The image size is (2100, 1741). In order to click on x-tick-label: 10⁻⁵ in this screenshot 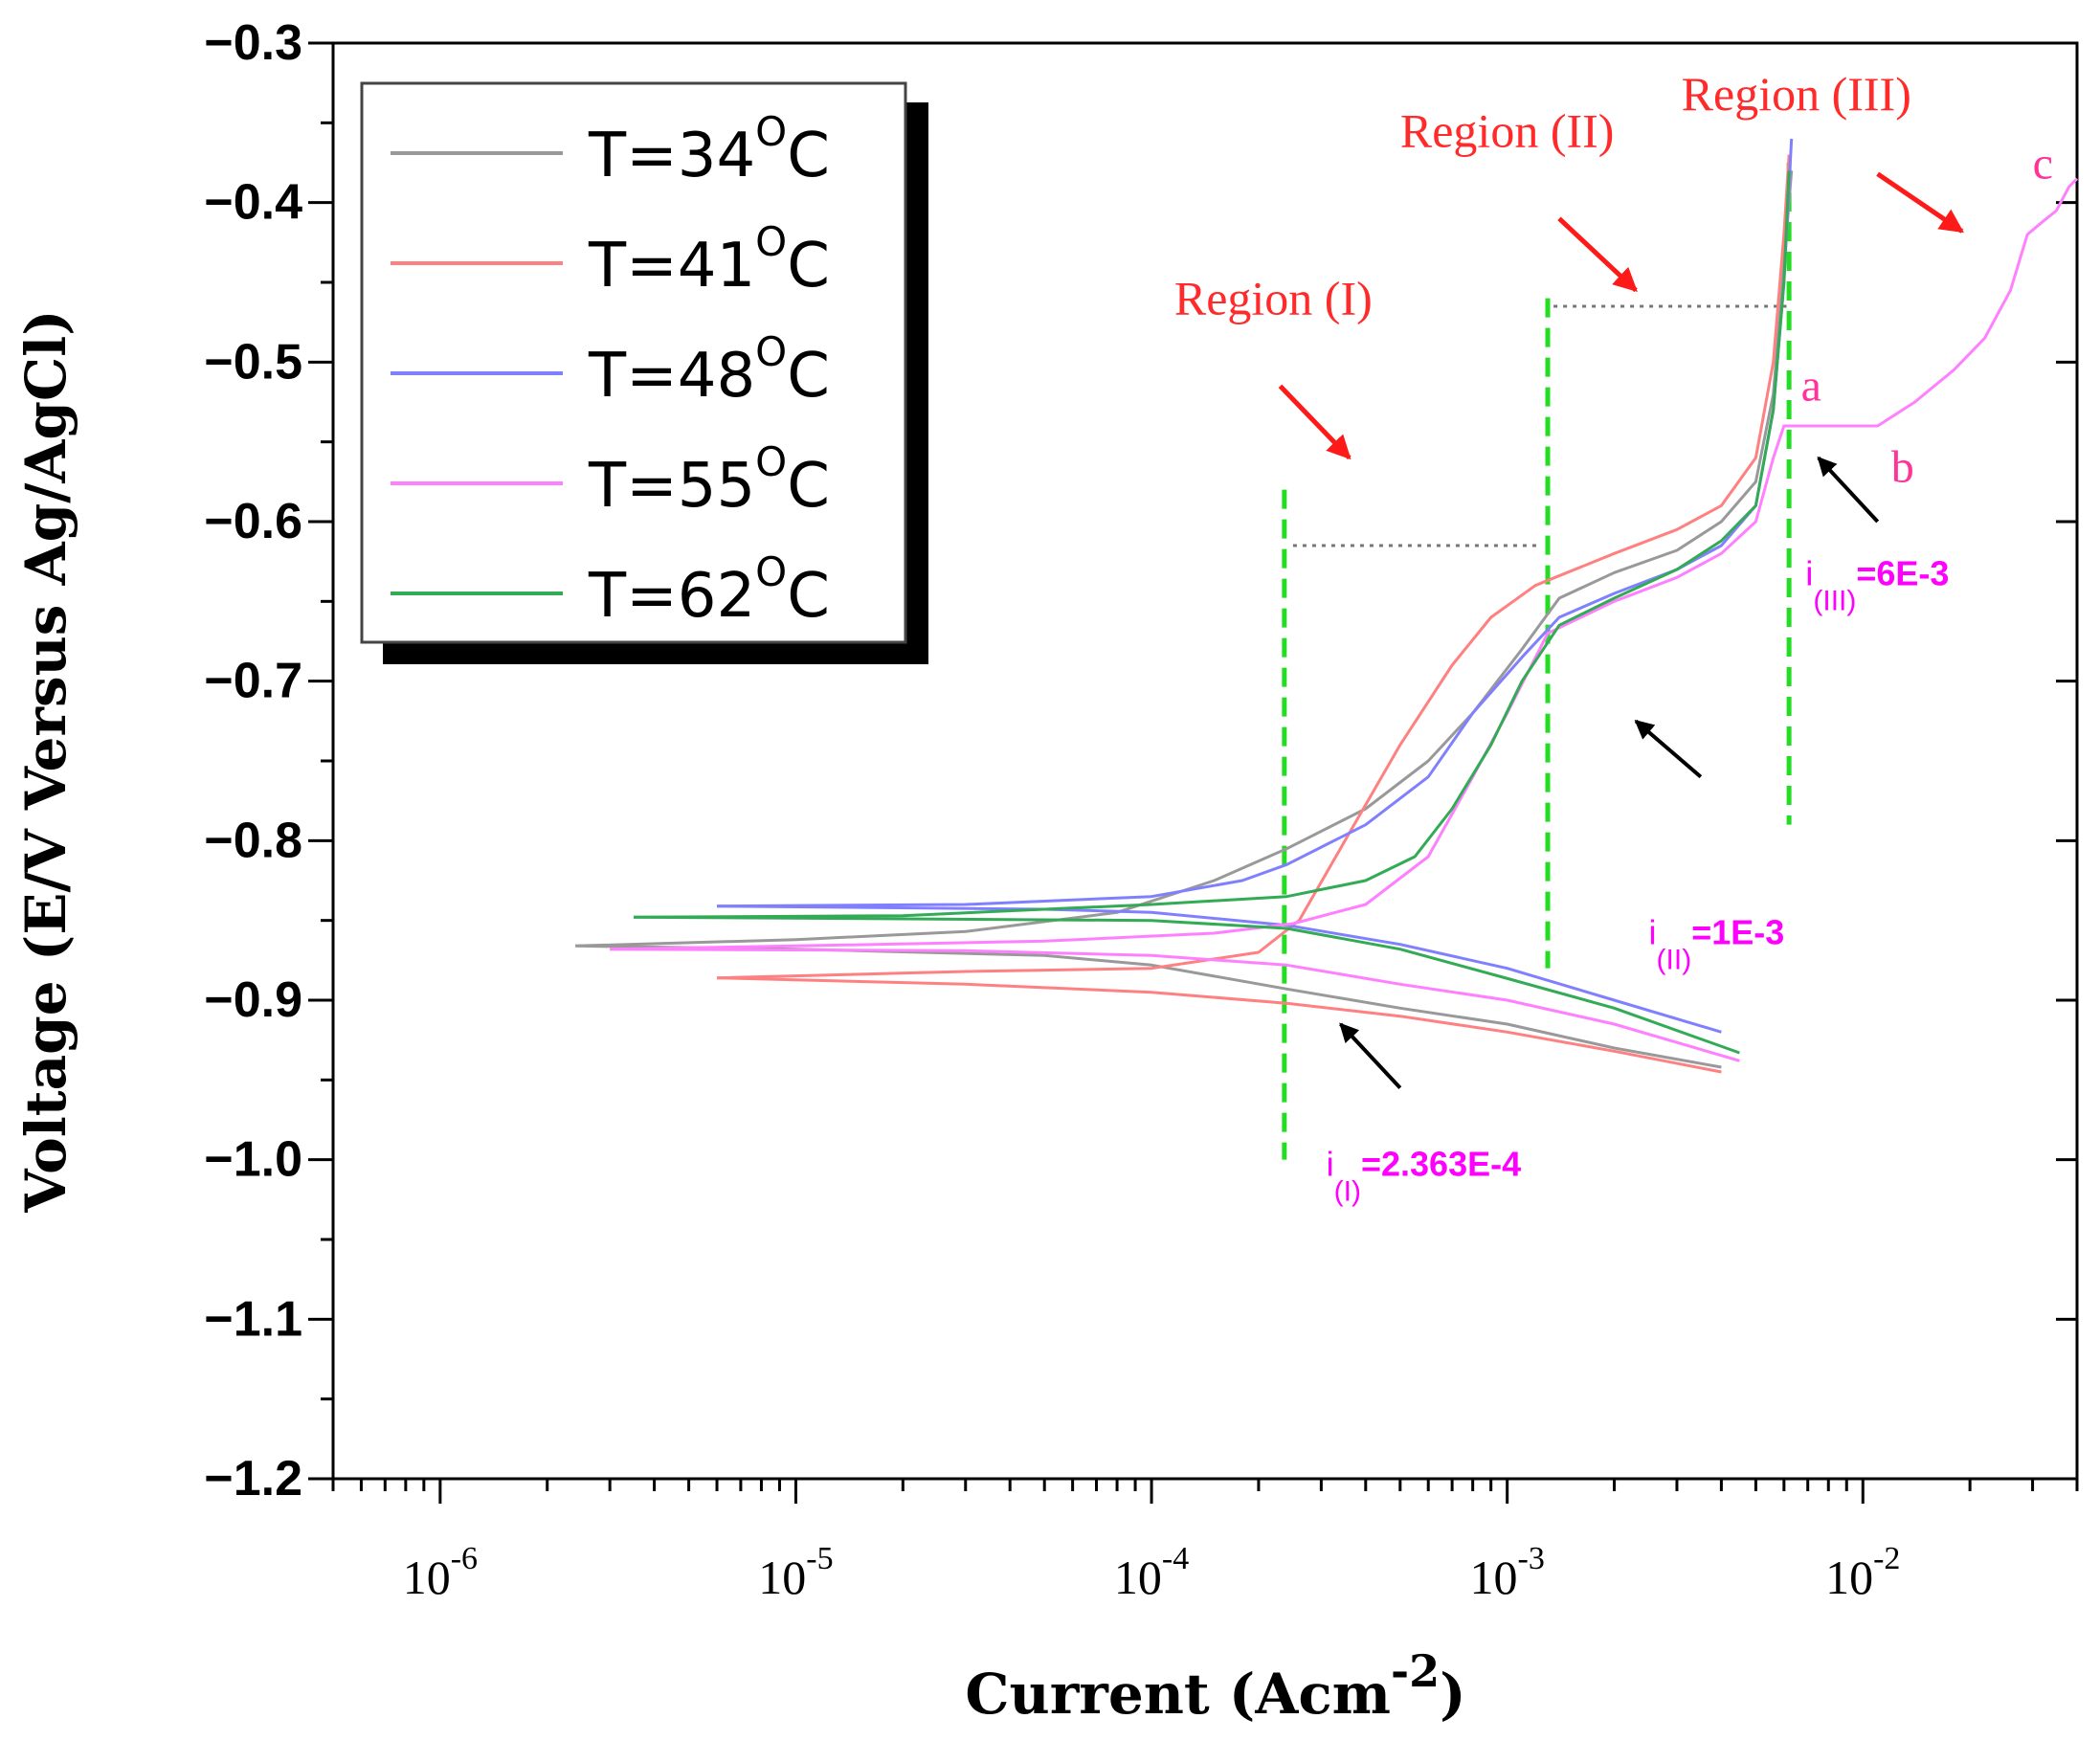, I will do `click(795, 1572)`.